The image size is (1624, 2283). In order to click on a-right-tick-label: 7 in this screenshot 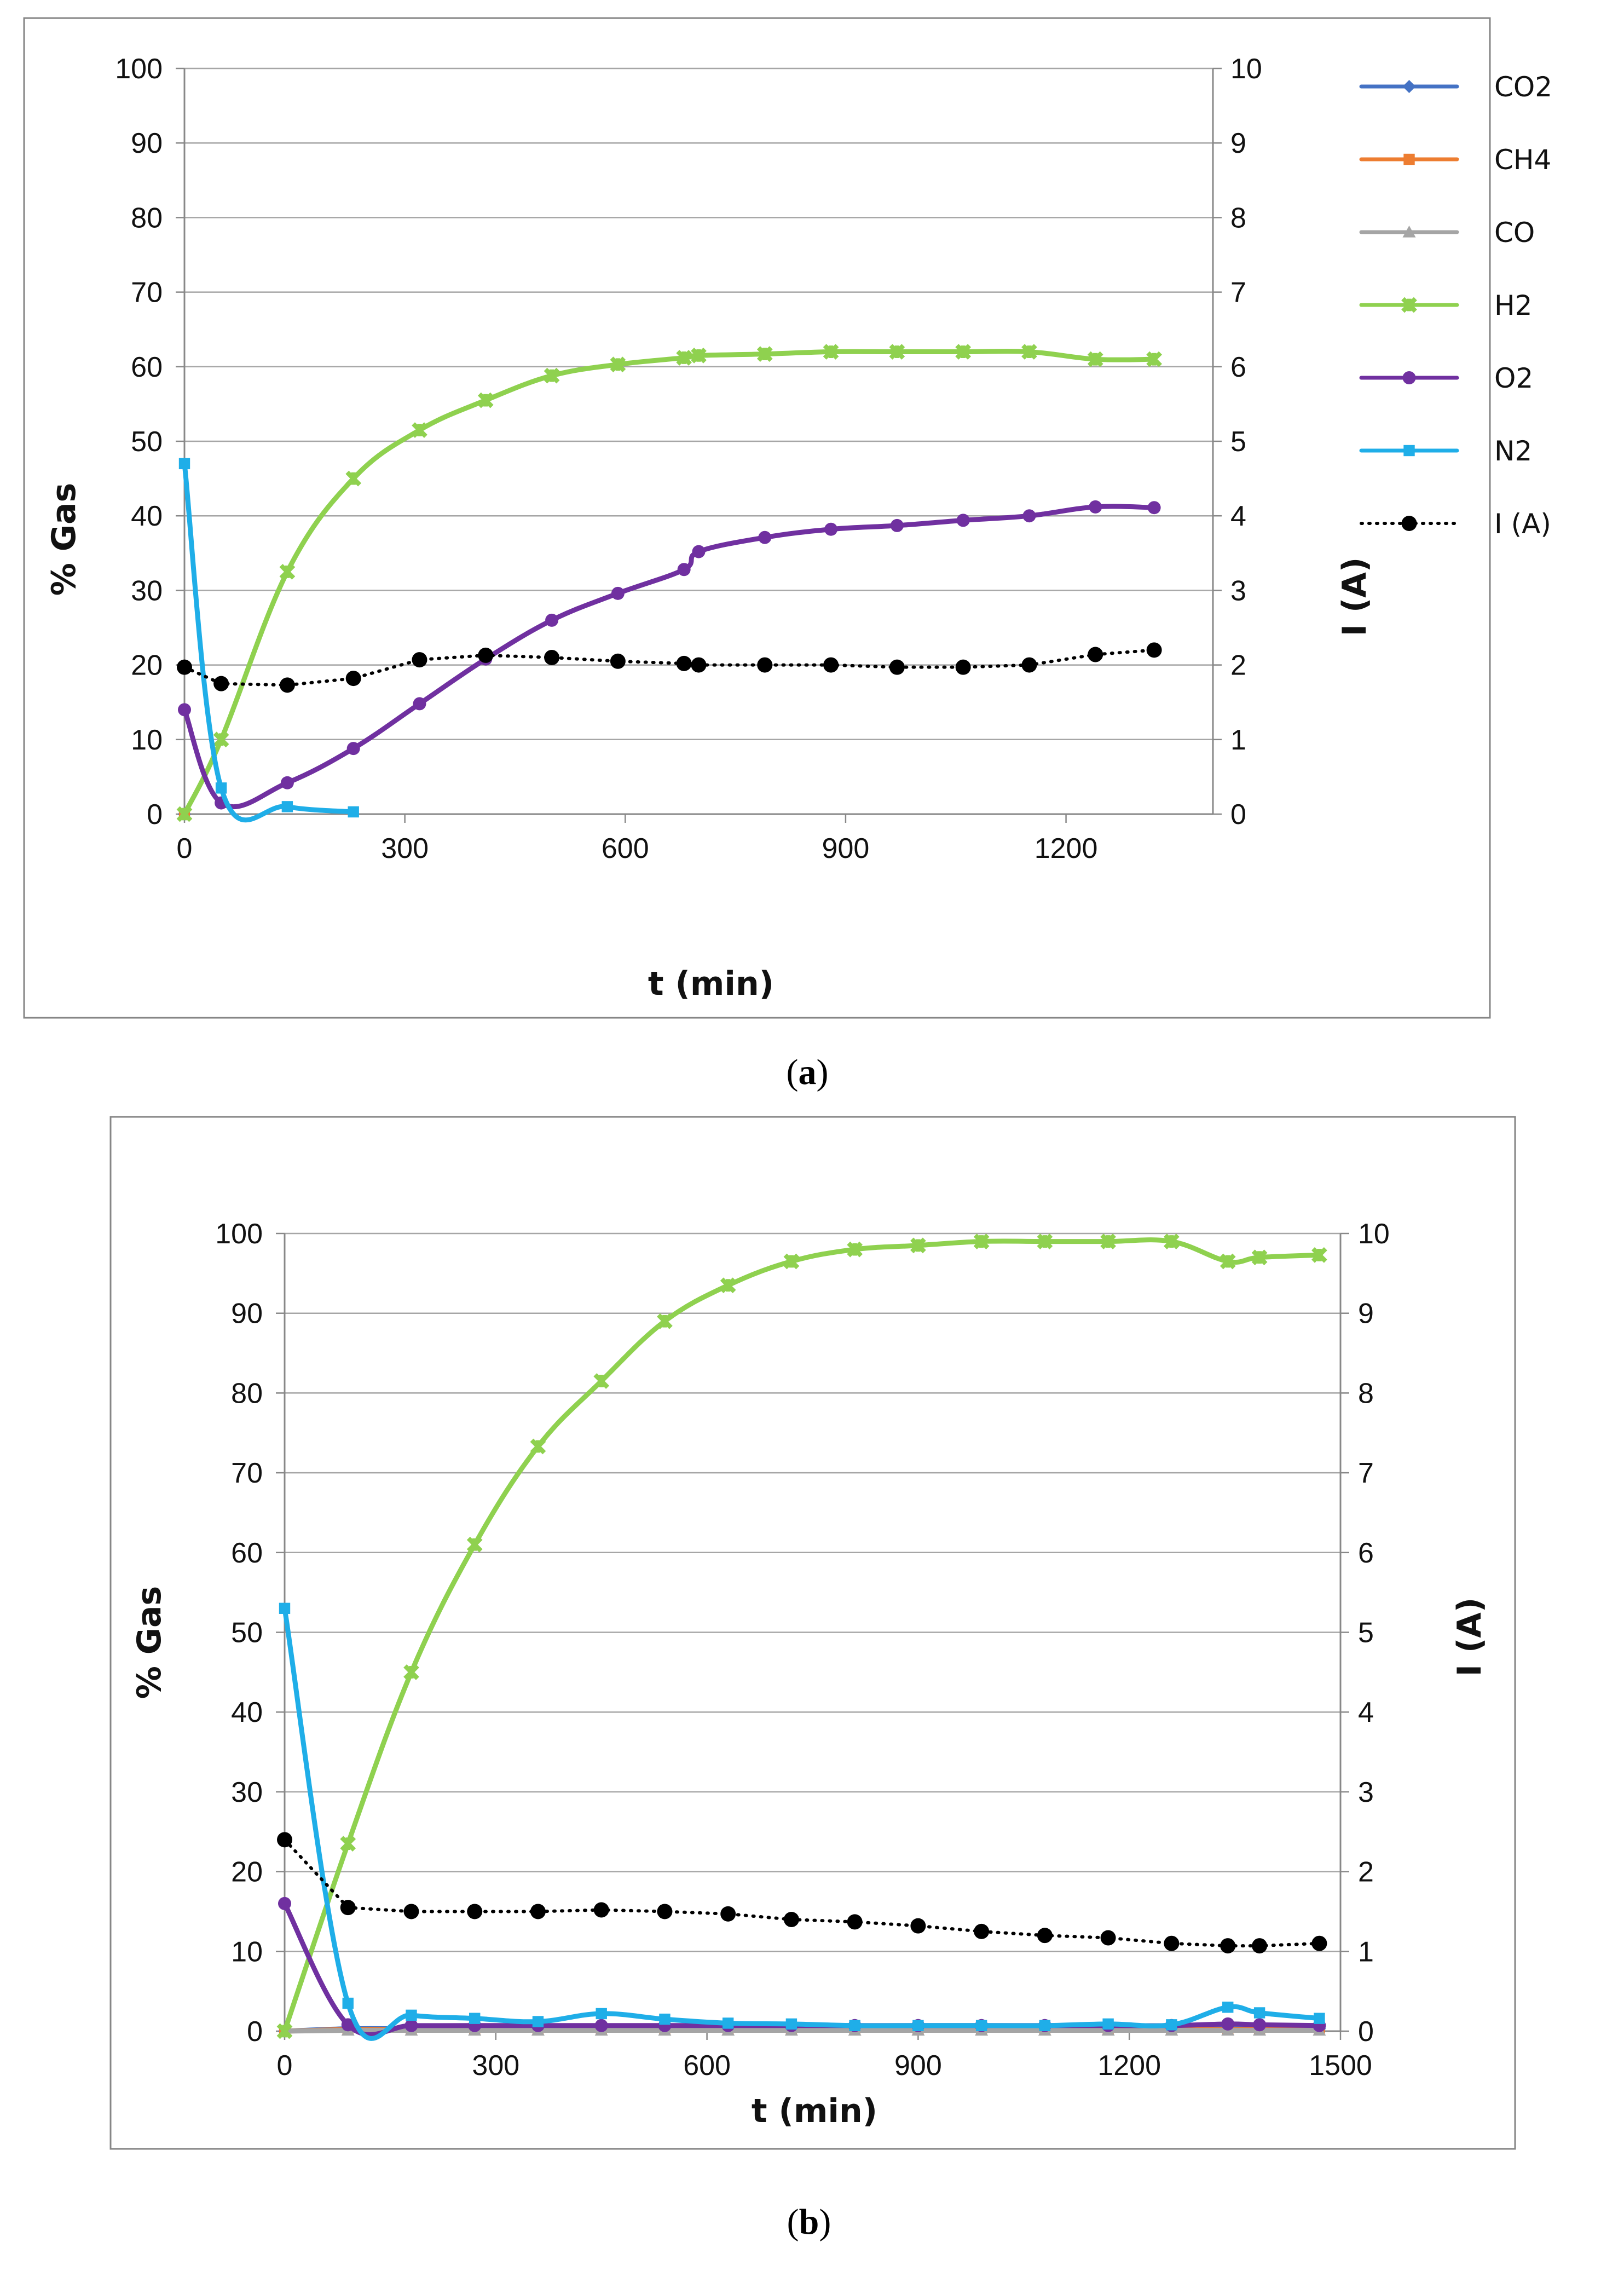, I will do `click(1238, 293)`.